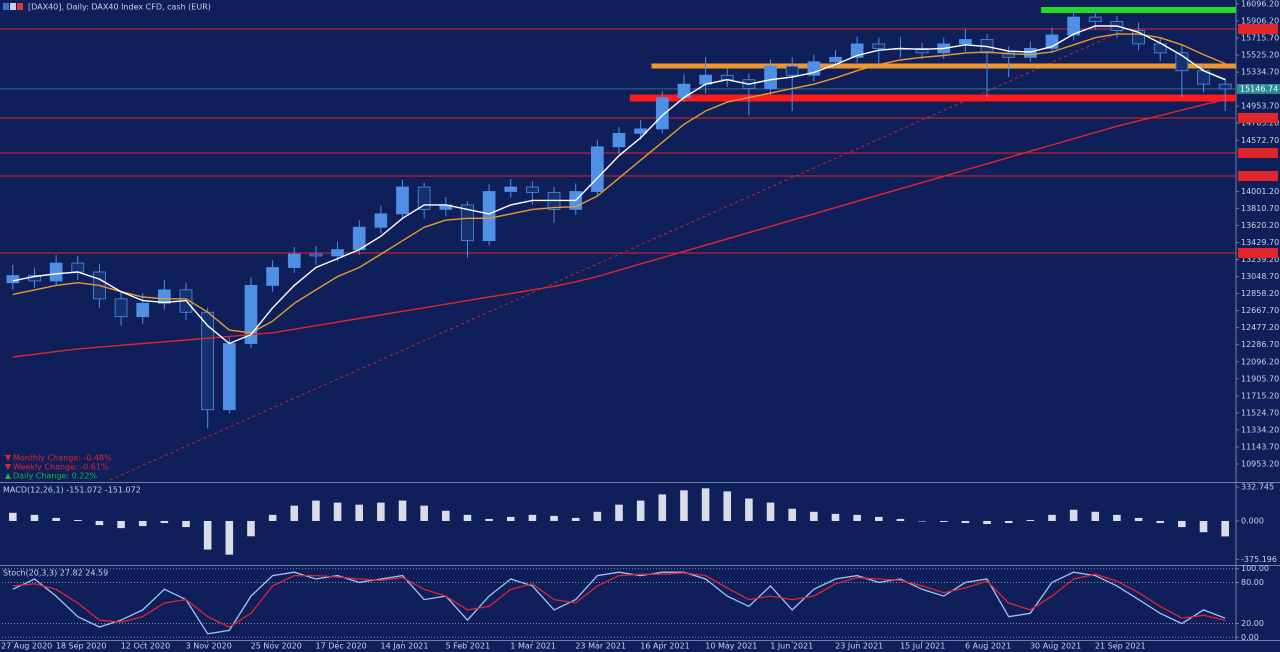 The image size is (1280, 652). I want to click on y-tick-label: 15906.20, so click(1260, 21).